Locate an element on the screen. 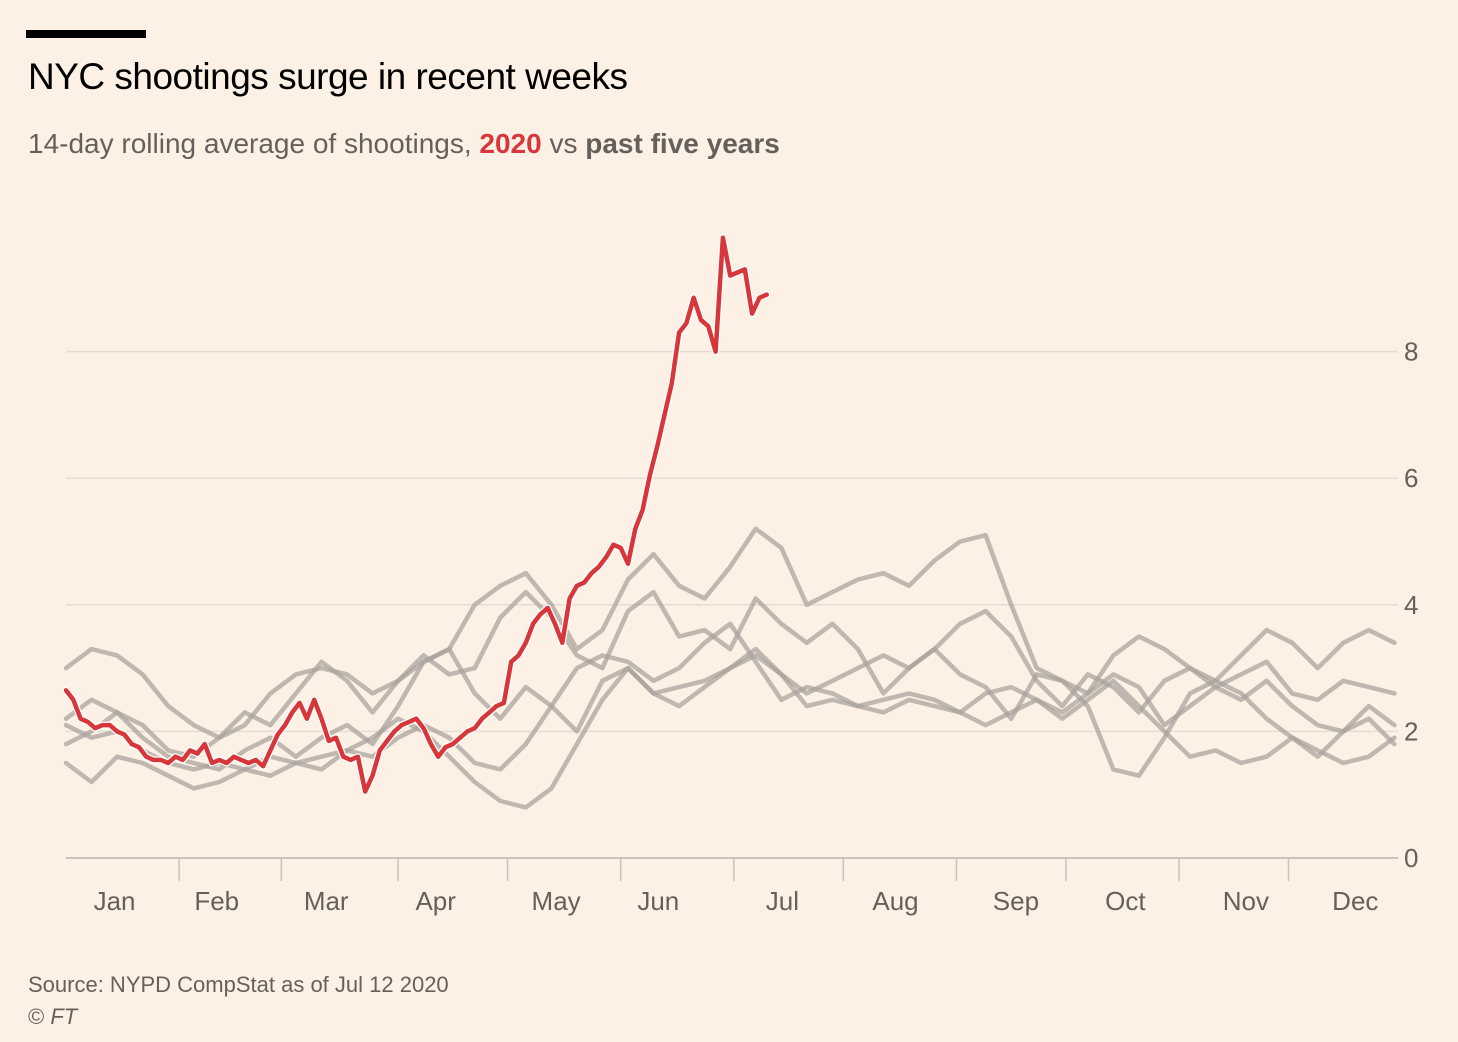  subtitle-prefix: 14-day rolling average of shootings, is located at coordinates (254, 143).